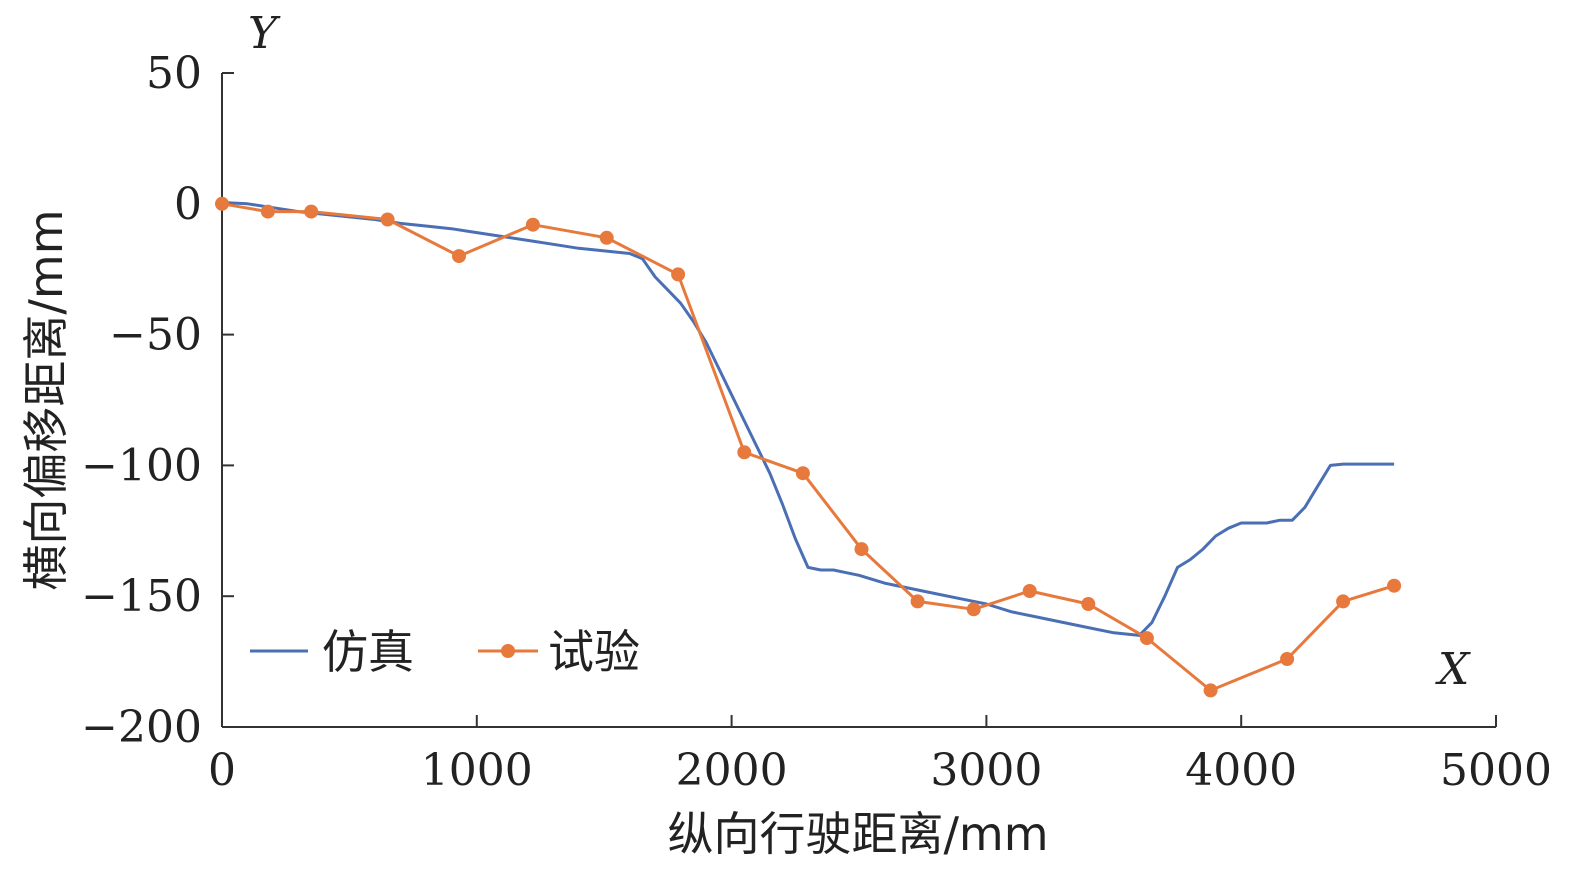 The image size is (1575, 878). I want to click on x-tick-label: 4000, so click(1241, 770).